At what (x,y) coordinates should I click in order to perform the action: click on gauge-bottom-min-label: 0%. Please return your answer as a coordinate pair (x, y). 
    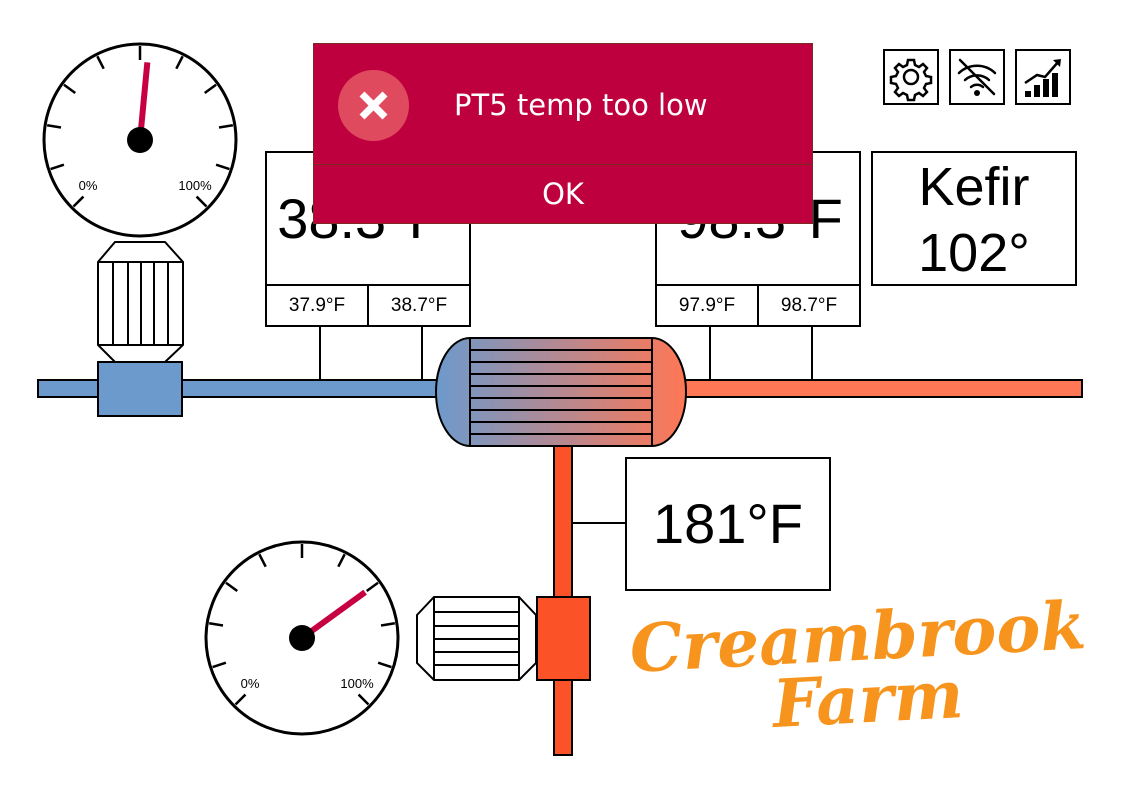
    Looking at the image, I should click on (250, 683).